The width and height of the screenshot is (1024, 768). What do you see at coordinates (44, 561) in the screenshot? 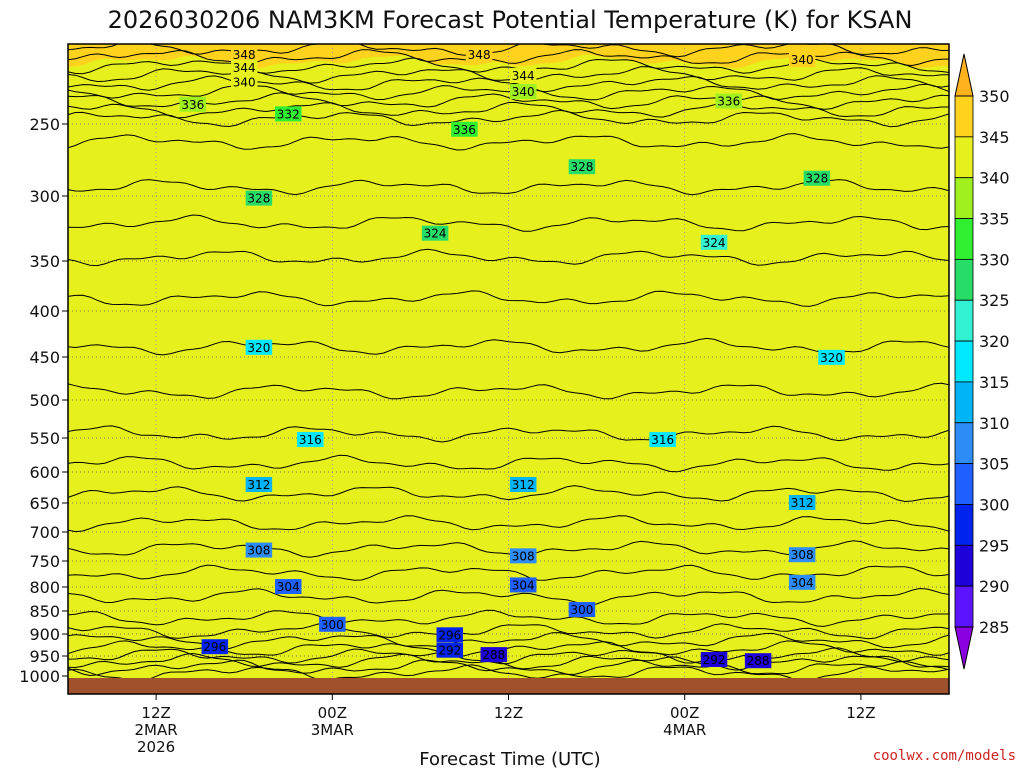
I see `y-tick-label: 750` at bounding box center [44, 561].